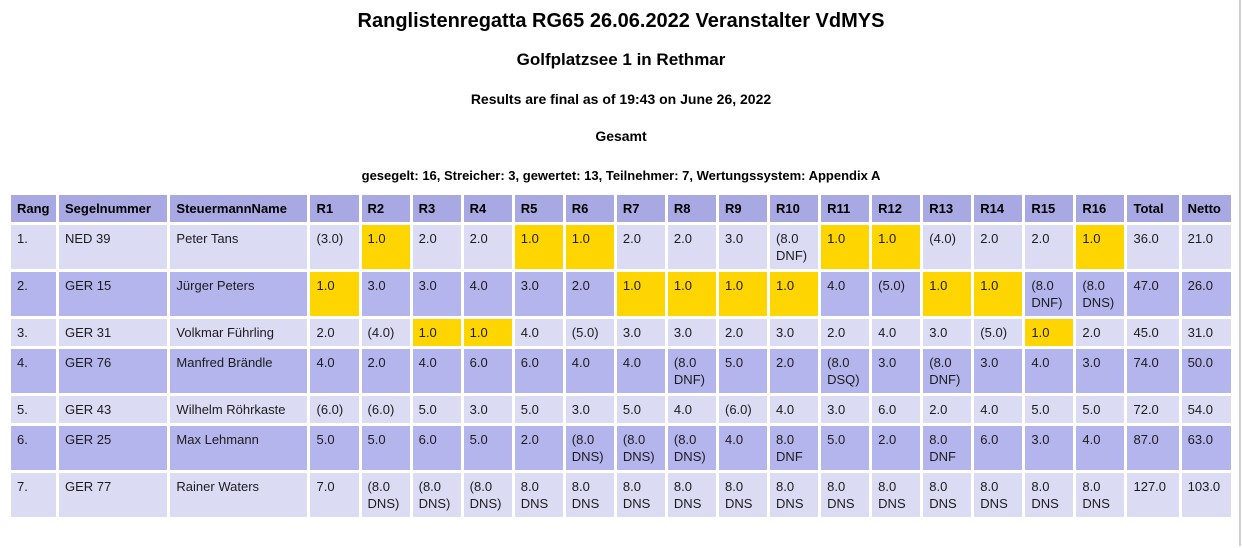 This screenshot has width=1242, height=548. I want to click on race-cell-r3: 5.0, so click(437, 409).